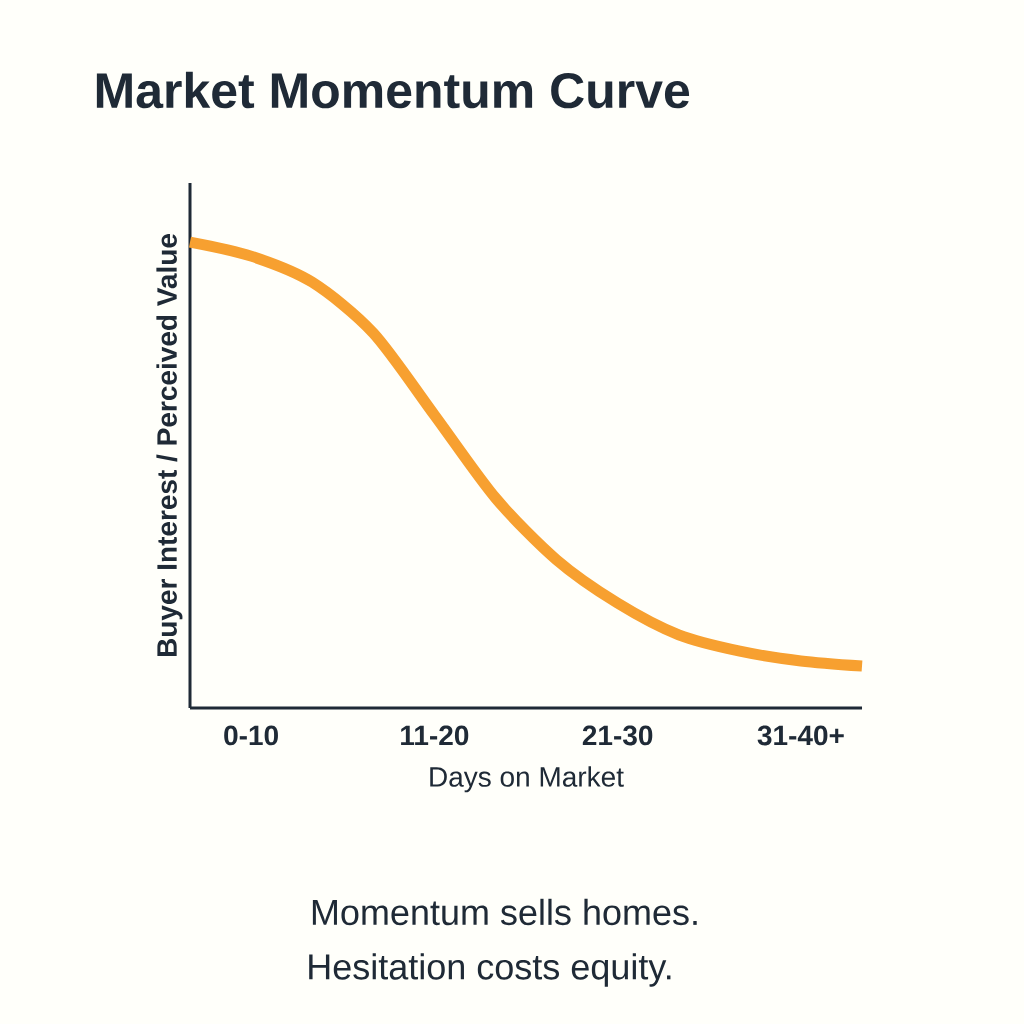  What do you see at coordinates (800, 735) in the screenshot?
I see `x-tick-label: 31-40+` at bounding box center [800, 735].